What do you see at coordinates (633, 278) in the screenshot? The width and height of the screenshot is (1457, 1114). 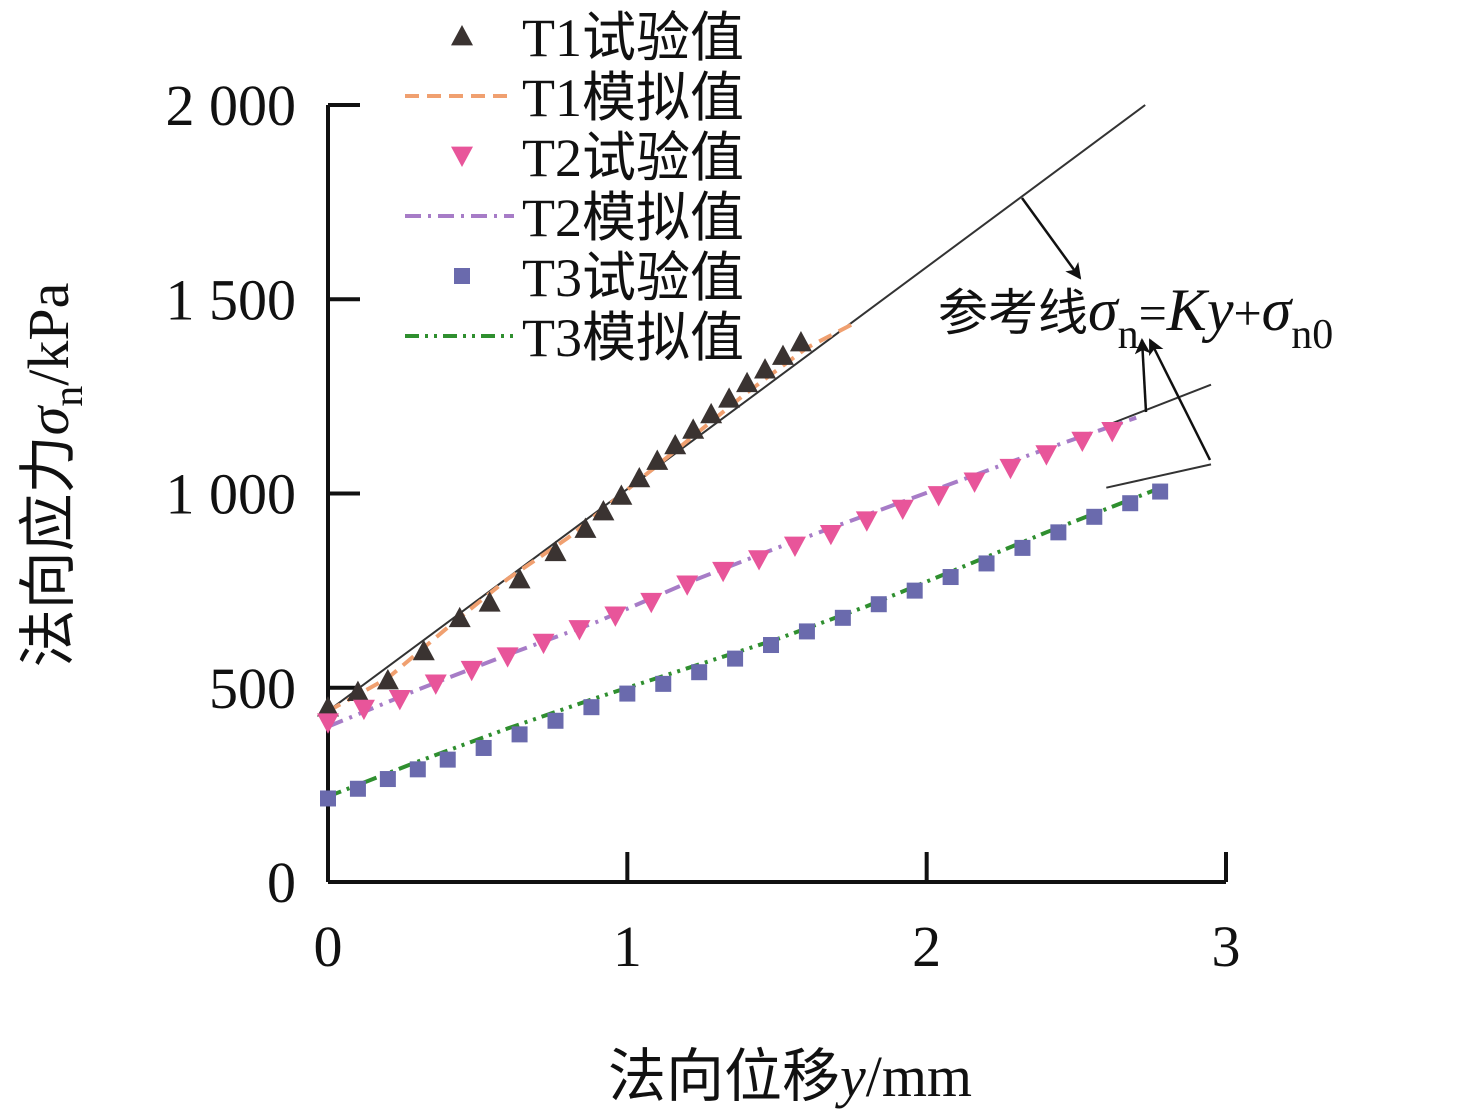 I see `legend-label-4: T3试验值` at bounding box center [633, 278].